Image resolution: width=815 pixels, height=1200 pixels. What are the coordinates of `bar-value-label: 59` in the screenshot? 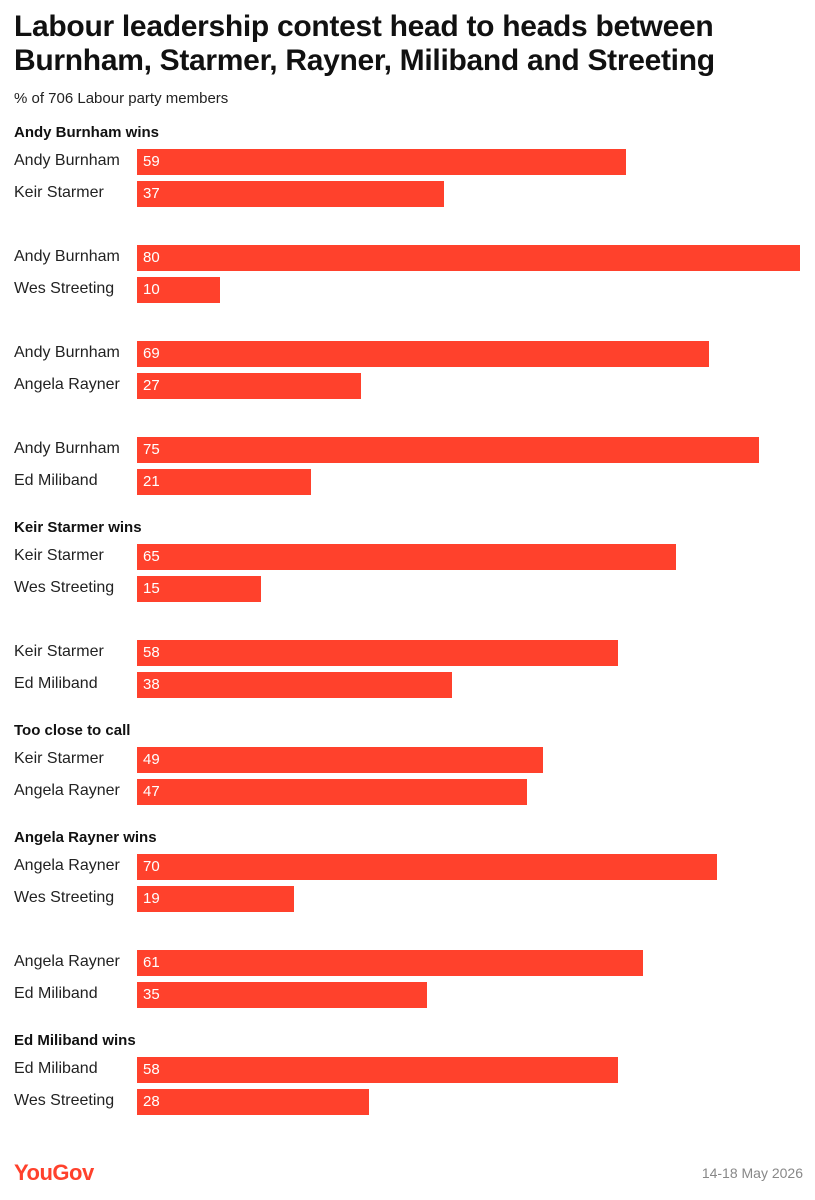 It's located at (151, 161).